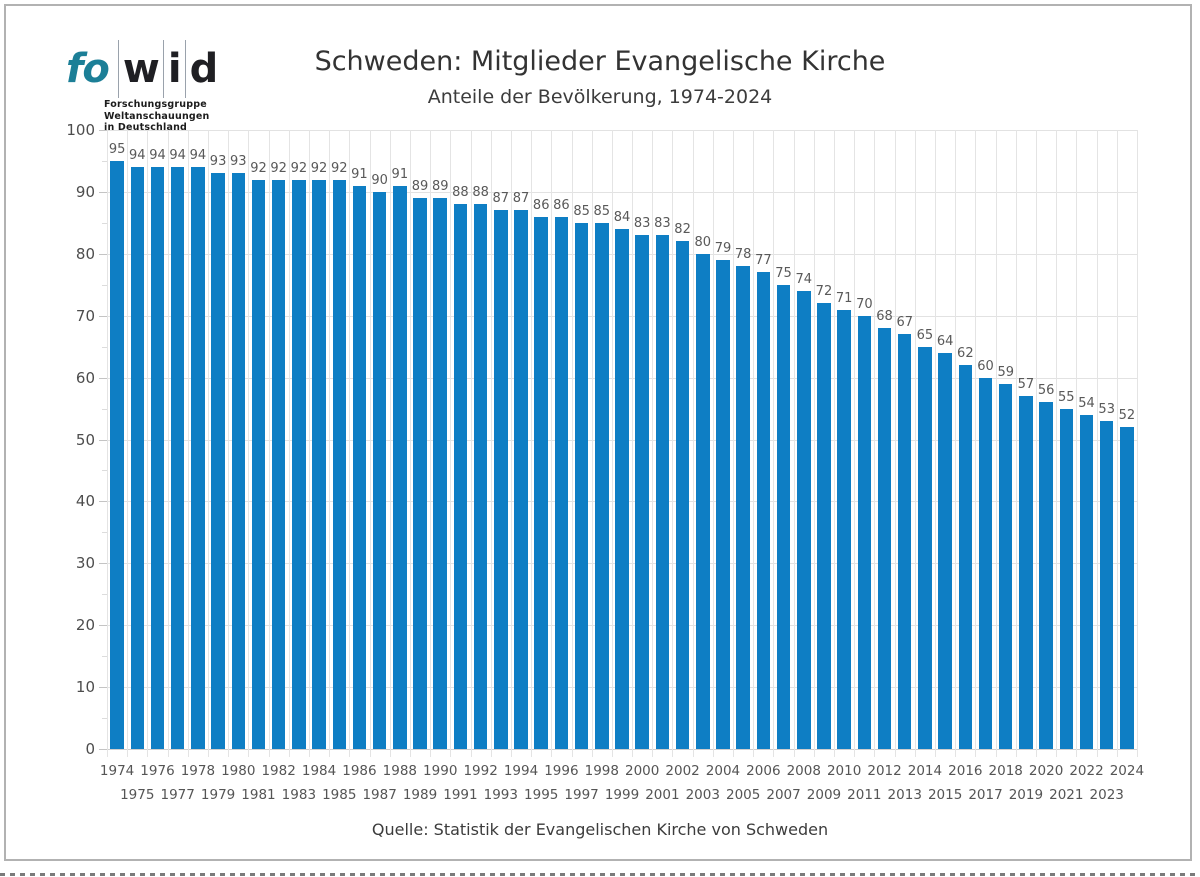 The height and width of the screenshot is (877, 1200). I want to click on x-axis-label-2009: 2009, so click(824, 795).